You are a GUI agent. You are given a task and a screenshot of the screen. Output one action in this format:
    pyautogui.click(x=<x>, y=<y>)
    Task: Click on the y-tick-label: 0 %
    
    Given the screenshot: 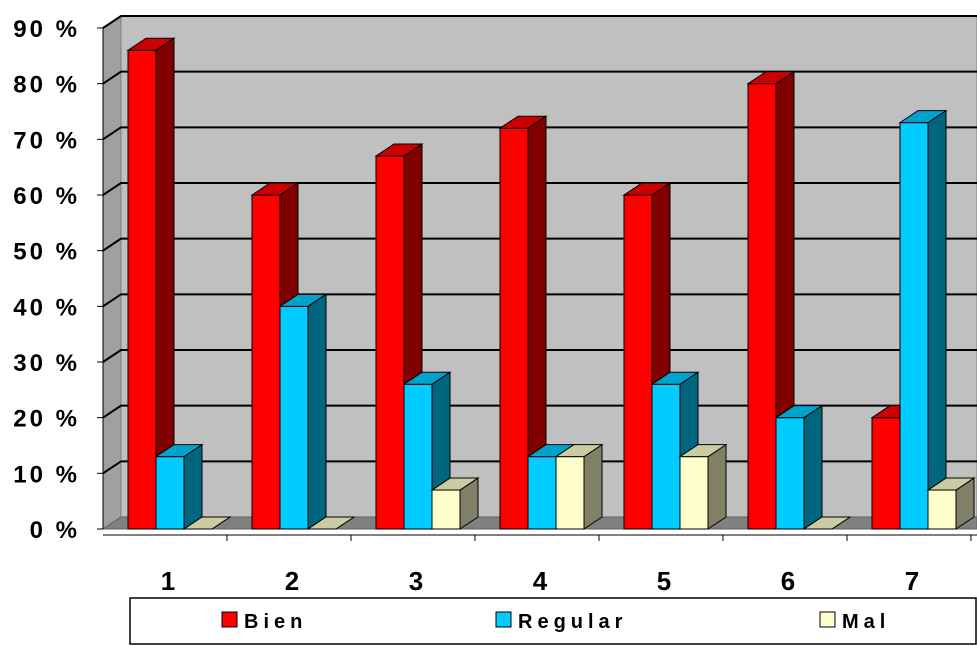 What is the action you would take?
    pyautogui.click(x=55, y=530)
    